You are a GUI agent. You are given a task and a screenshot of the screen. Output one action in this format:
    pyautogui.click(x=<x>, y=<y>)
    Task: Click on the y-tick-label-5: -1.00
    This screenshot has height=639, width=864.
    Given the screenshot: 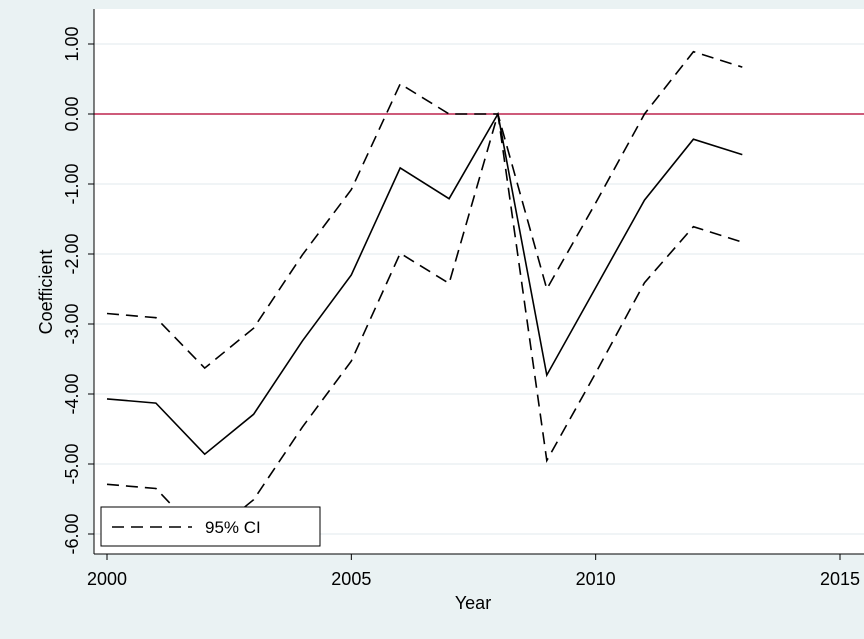 What is the action you would take?
    pyautogui.click(x=72, y=183)
    